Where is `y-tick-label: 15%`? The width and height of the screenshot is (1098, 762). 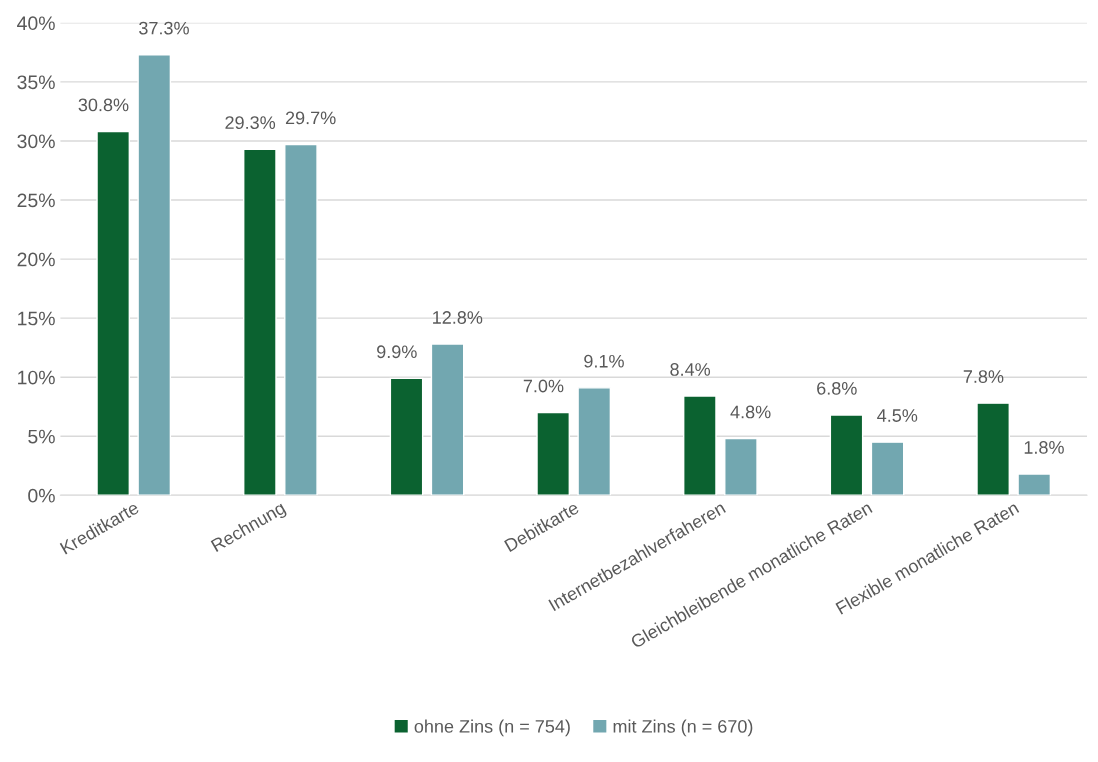 y-tick-label: 15% is located at coordinates (36, 318).